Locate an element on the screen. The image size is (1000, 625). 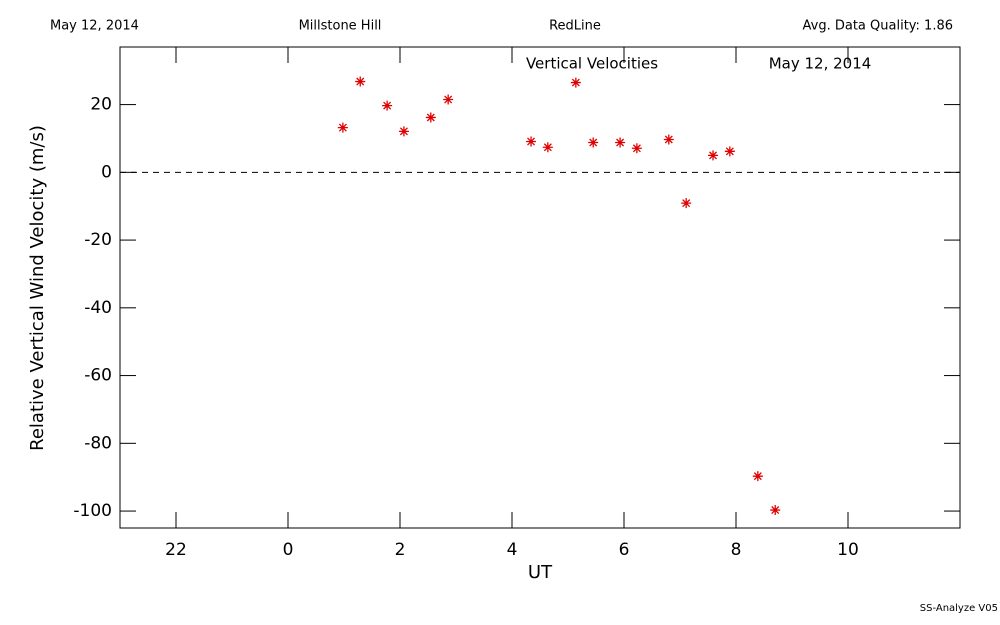
y-axis-label: Relative Vertical Wind Velocity (m/s) is located at coordinates (37, 288).